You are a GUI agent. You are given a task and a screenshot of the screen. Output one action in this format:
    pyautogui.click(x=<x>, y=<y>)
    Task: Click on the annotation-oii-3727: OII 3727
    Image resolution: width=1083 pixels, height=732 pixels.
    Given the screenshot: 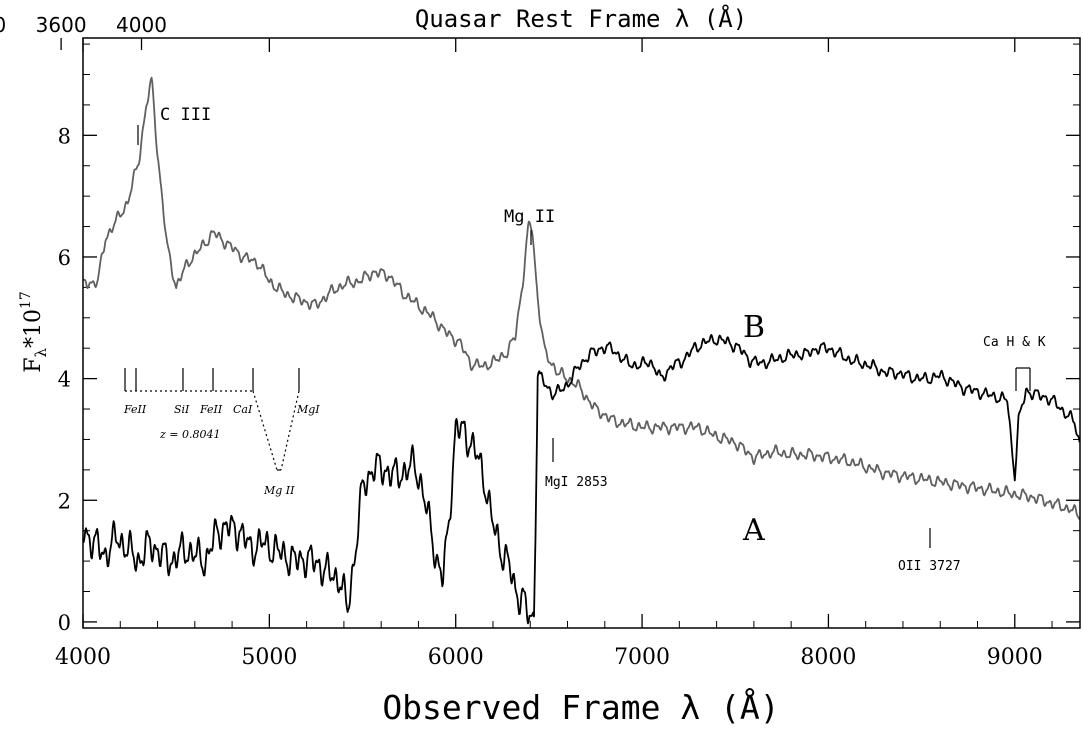 What is the action you would take?
    pyautogui.click(x=929, y=566)
    